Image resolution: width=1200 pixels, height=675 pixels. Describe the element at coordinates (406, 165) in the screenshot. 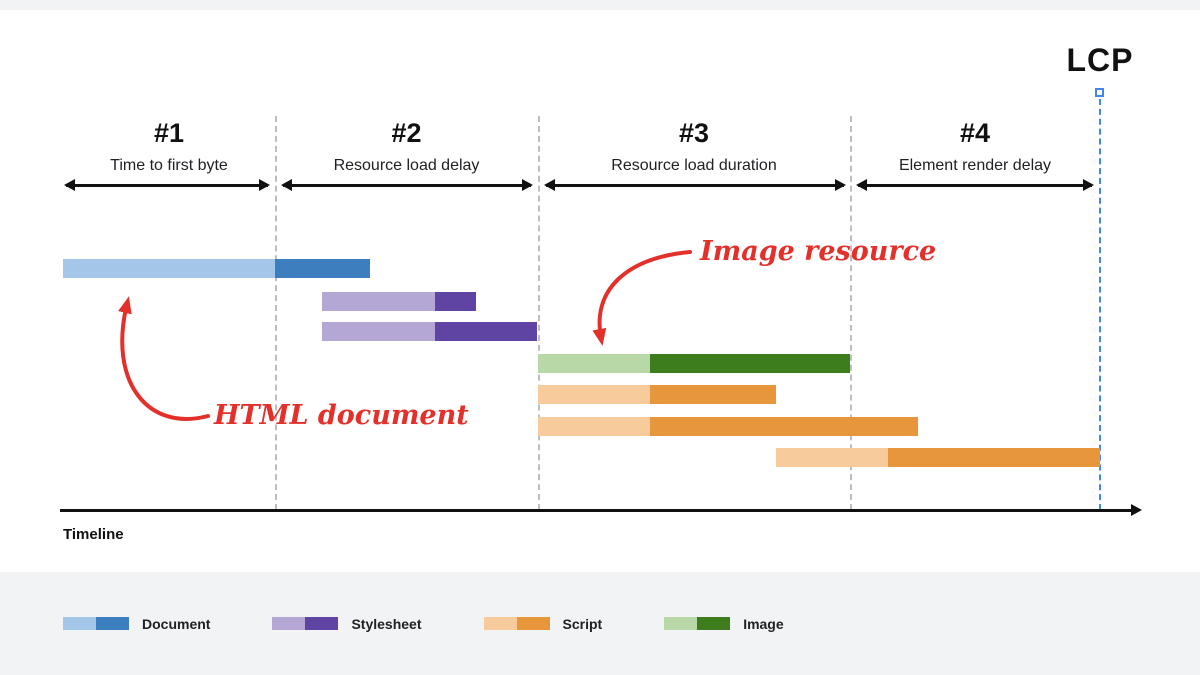

I see `phase-label: Resource load delay` at that location.